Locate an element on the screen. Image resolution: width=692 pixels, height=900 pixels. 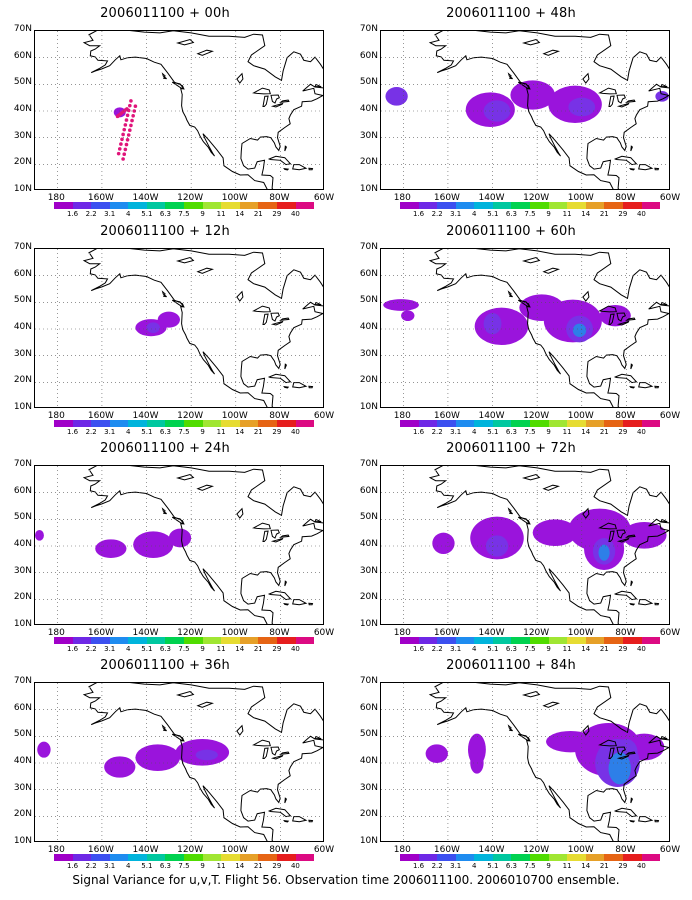
map-frame is located at coordinates (179, 328).